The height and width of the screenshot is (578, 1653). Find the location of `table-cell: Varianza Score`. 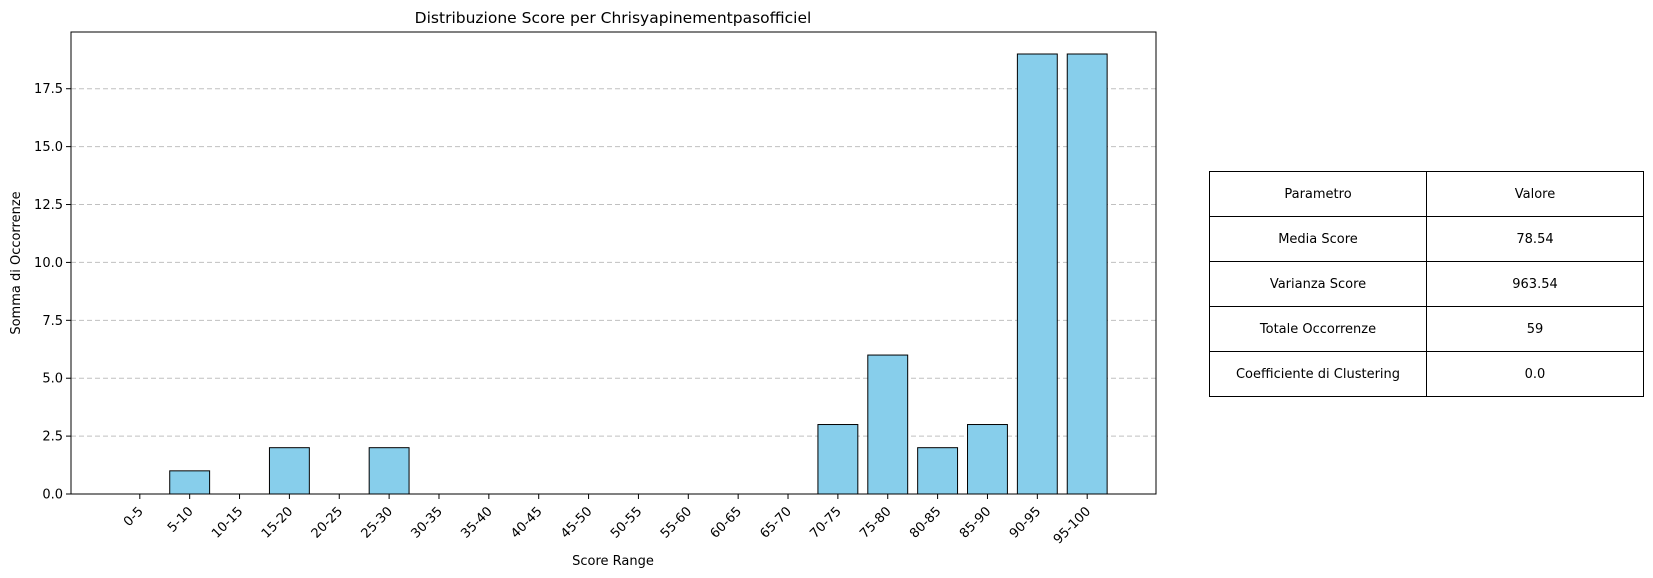

table-cell: Varianza Score is located at coordinates (1318, 284).